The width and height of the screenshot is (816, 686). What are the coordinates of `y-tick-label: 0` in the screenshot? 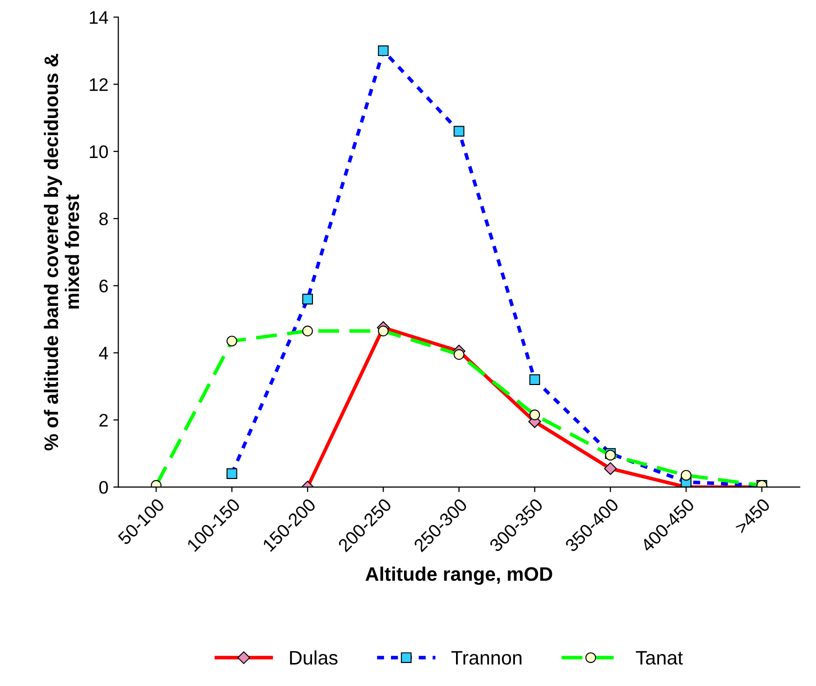 It's located at (103, 487).